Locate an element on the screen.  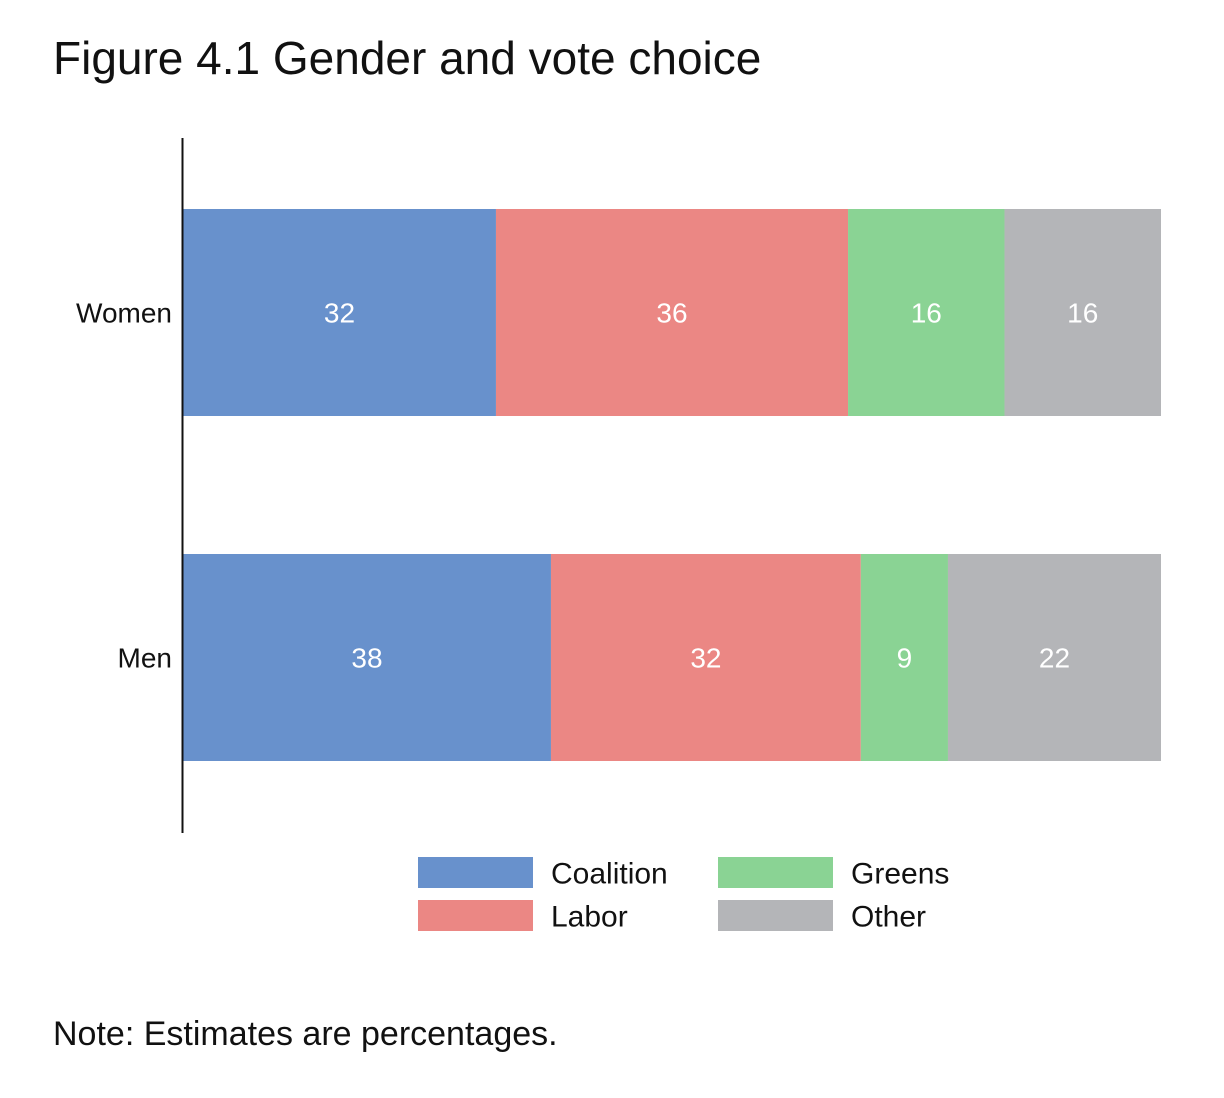
data-label-men-coalition: 38 is located at coordinates (366, 658).